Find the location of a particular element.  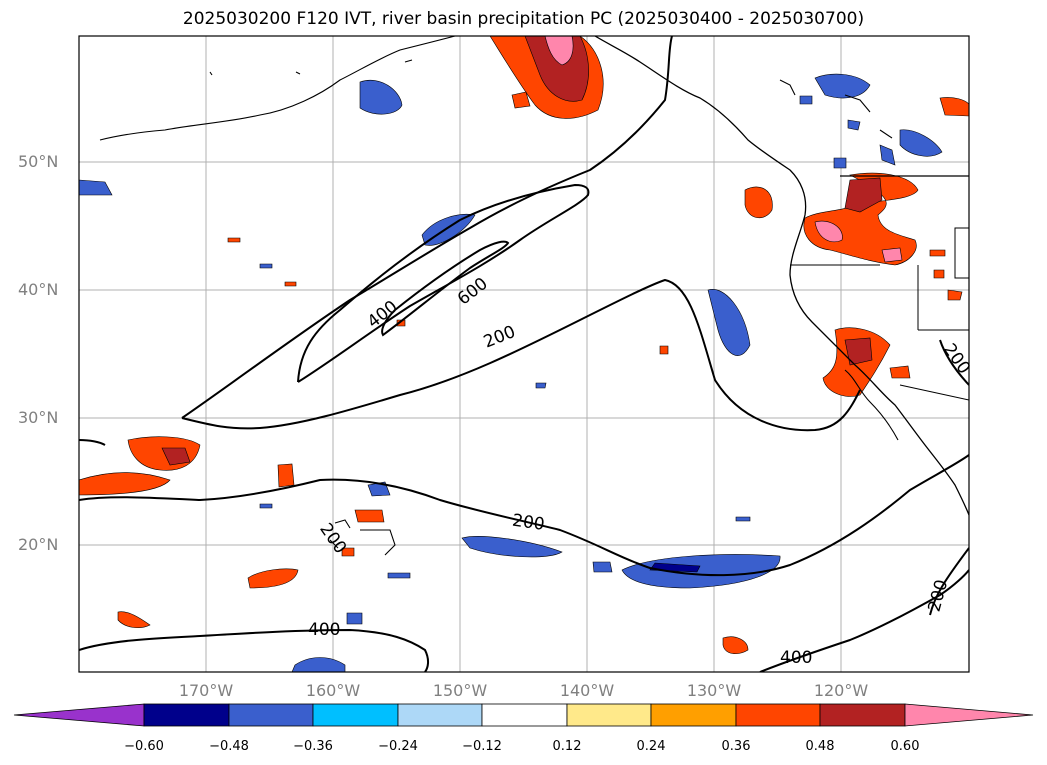

colorbar-tick: 0.60 is located at coordinates (905, 746).